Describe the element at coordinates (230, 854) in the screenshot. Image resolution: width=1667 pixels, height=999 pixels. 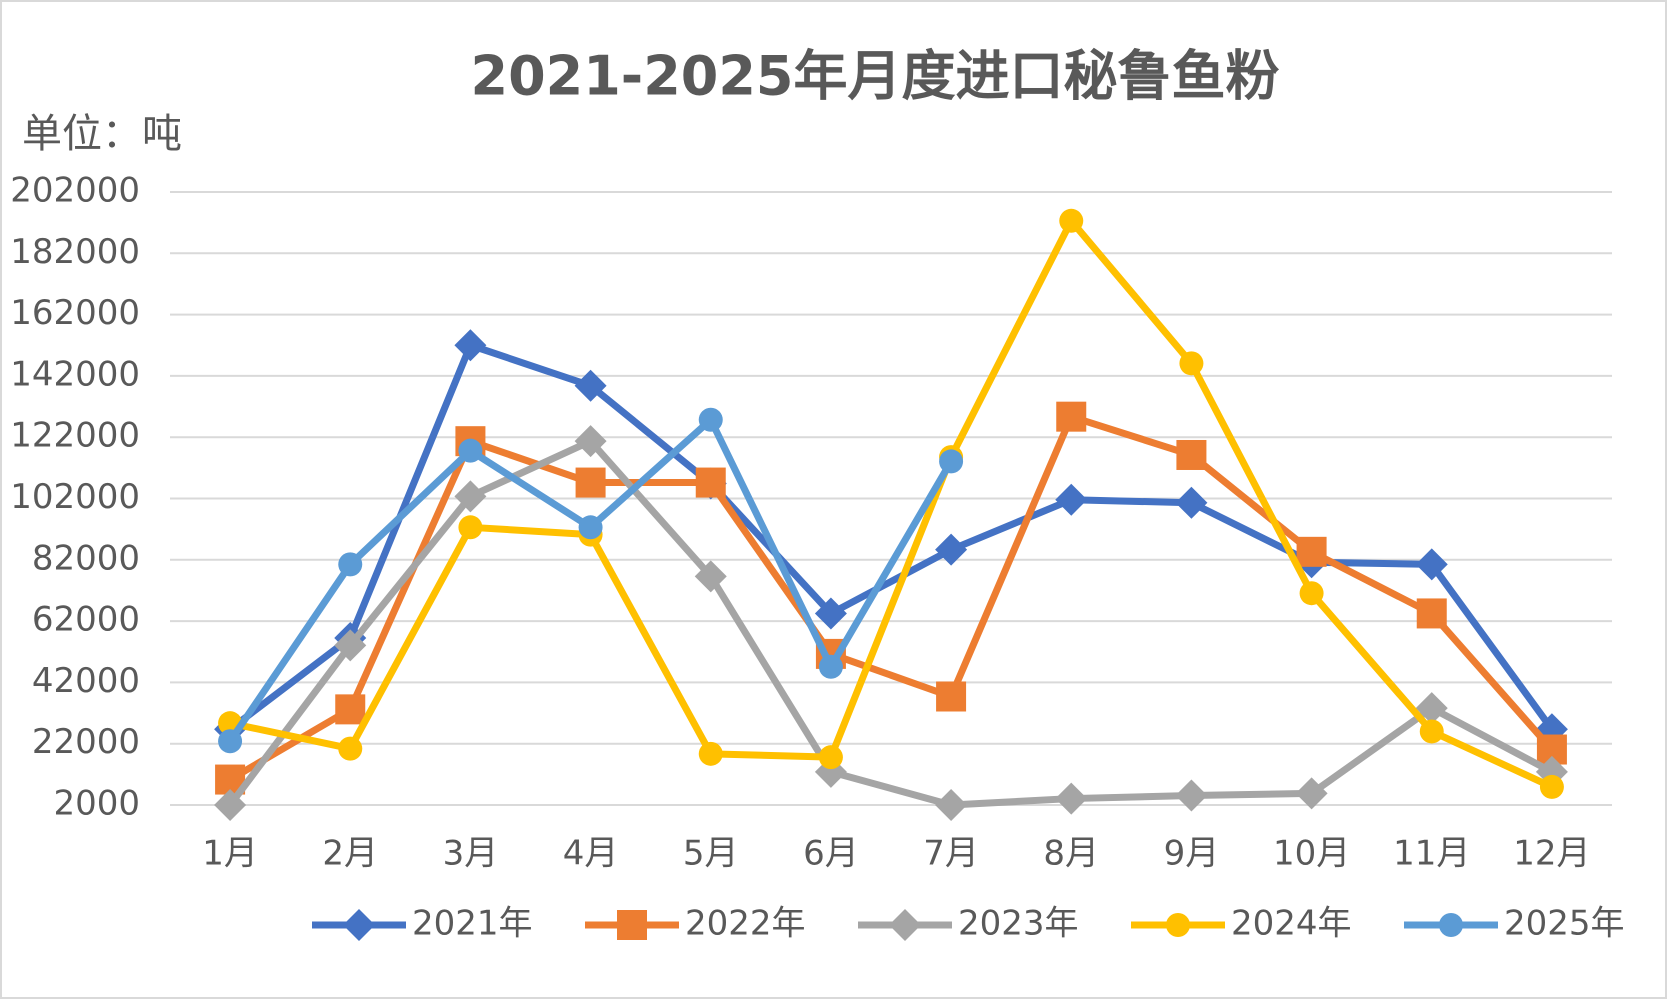
I see `x-tick-label: 1月` at that location.